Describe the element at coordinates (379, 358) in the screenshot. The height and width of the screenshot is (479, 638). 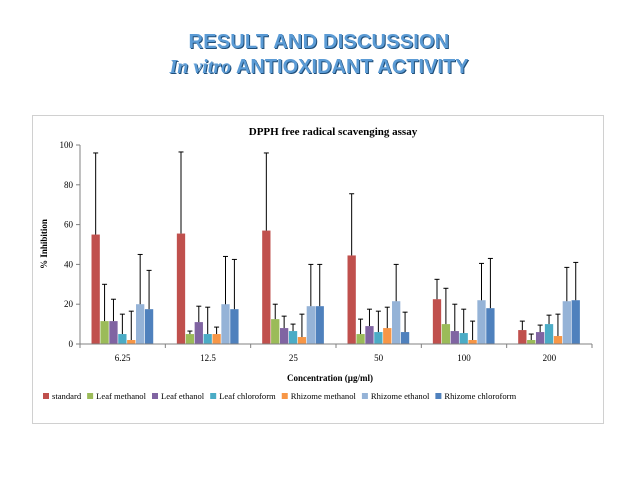
I see `x-tick-label: 50` at that location.